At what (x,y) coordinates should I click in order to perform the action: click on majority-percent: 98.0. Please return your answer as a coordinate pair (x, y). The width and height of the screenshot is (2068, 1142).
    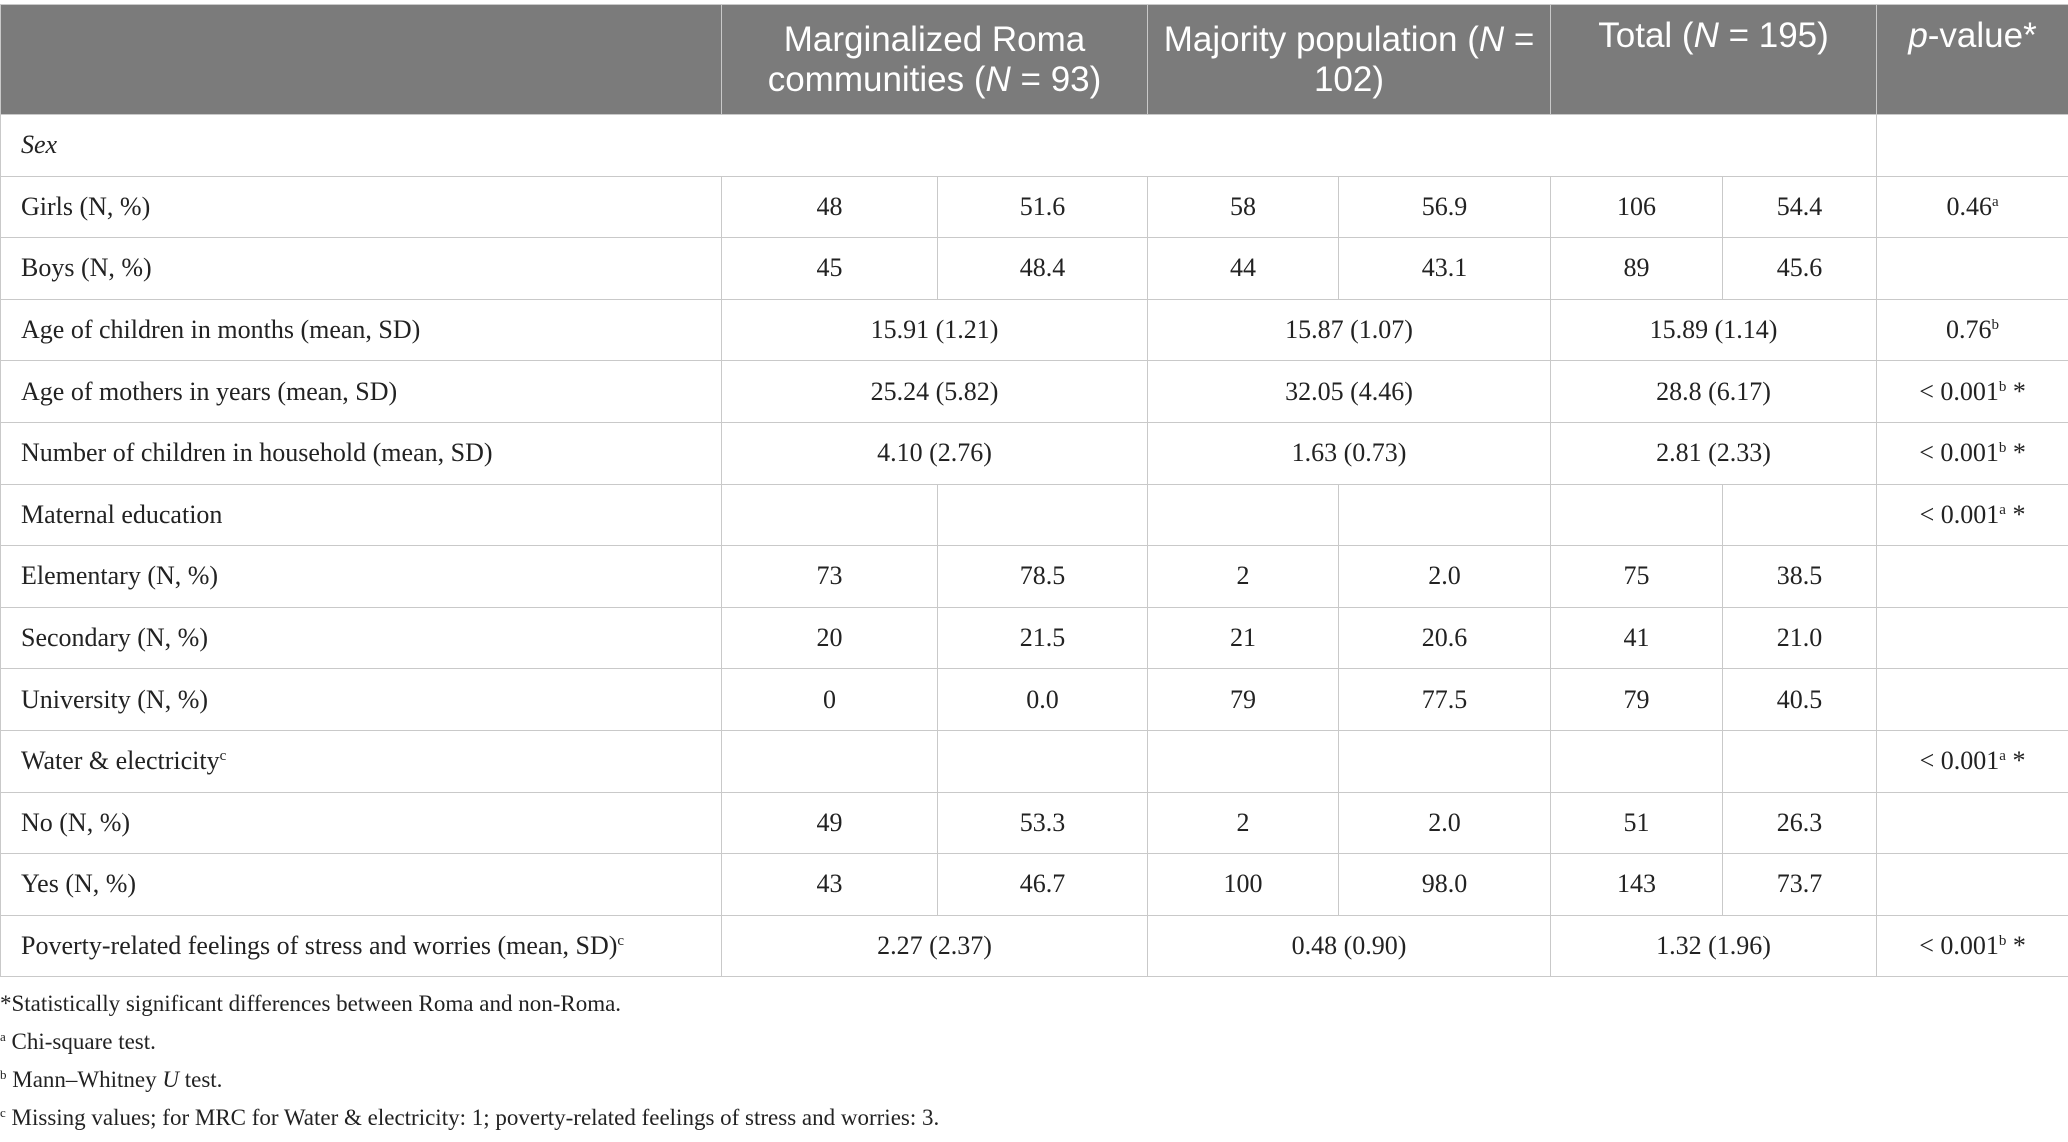
    Looking at the image, I should click on (1444, 884).